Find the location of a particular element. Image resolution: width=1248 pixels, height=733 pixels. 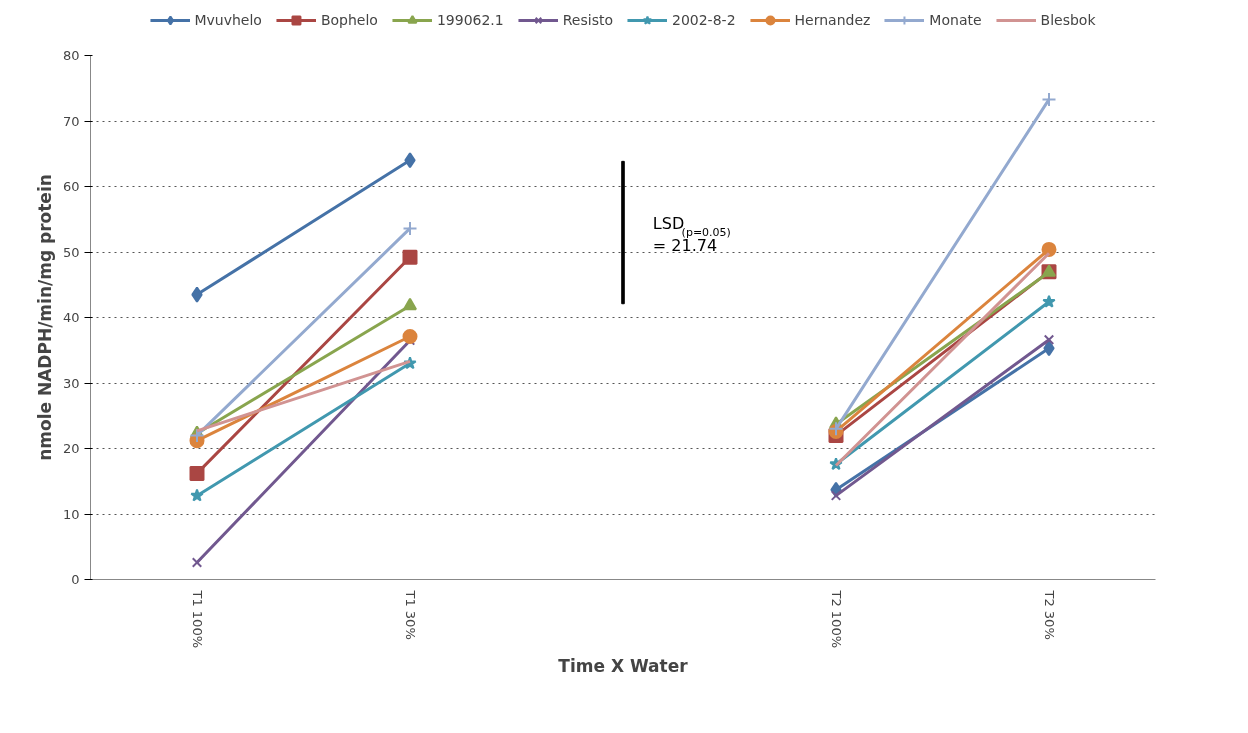

y-tick-label: 70 is located at coordinates (71, 121).